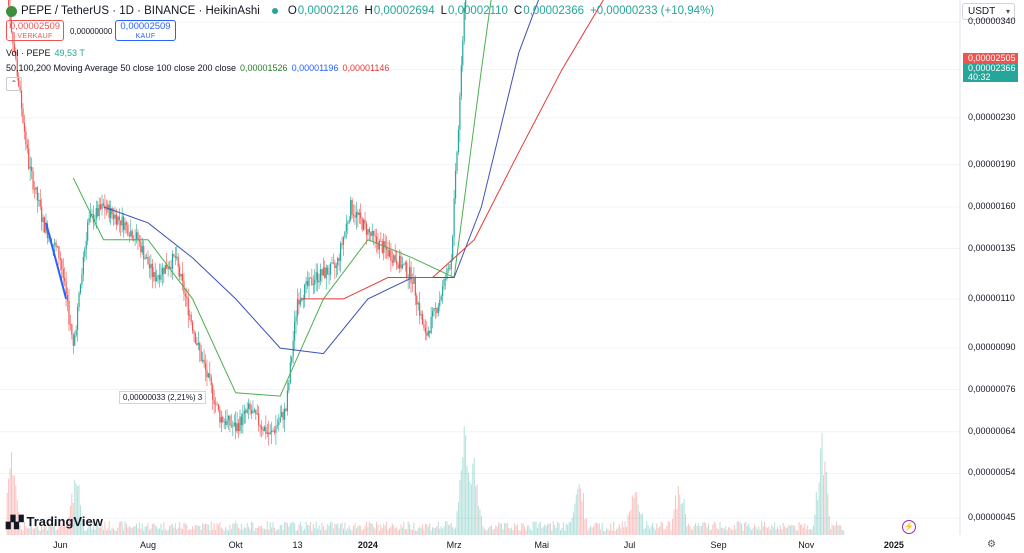 Image resolution: width=1024 pixels, height=553 pixels. I want to click on collapse-legend-button: ⌃, so click(14, 84).